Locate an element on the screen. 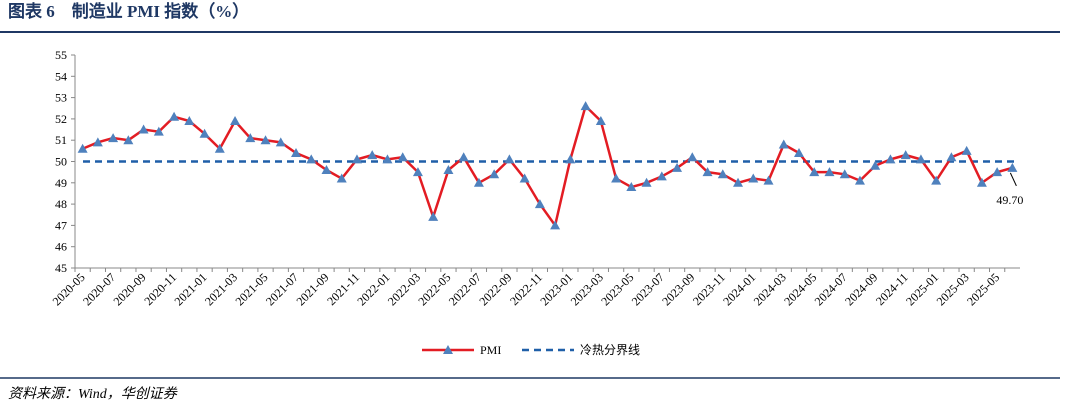 Image resolution: width=1066 pixels, height=414 pixels. x-tick-label: 2023-01 is located at coordinates (556, 289).